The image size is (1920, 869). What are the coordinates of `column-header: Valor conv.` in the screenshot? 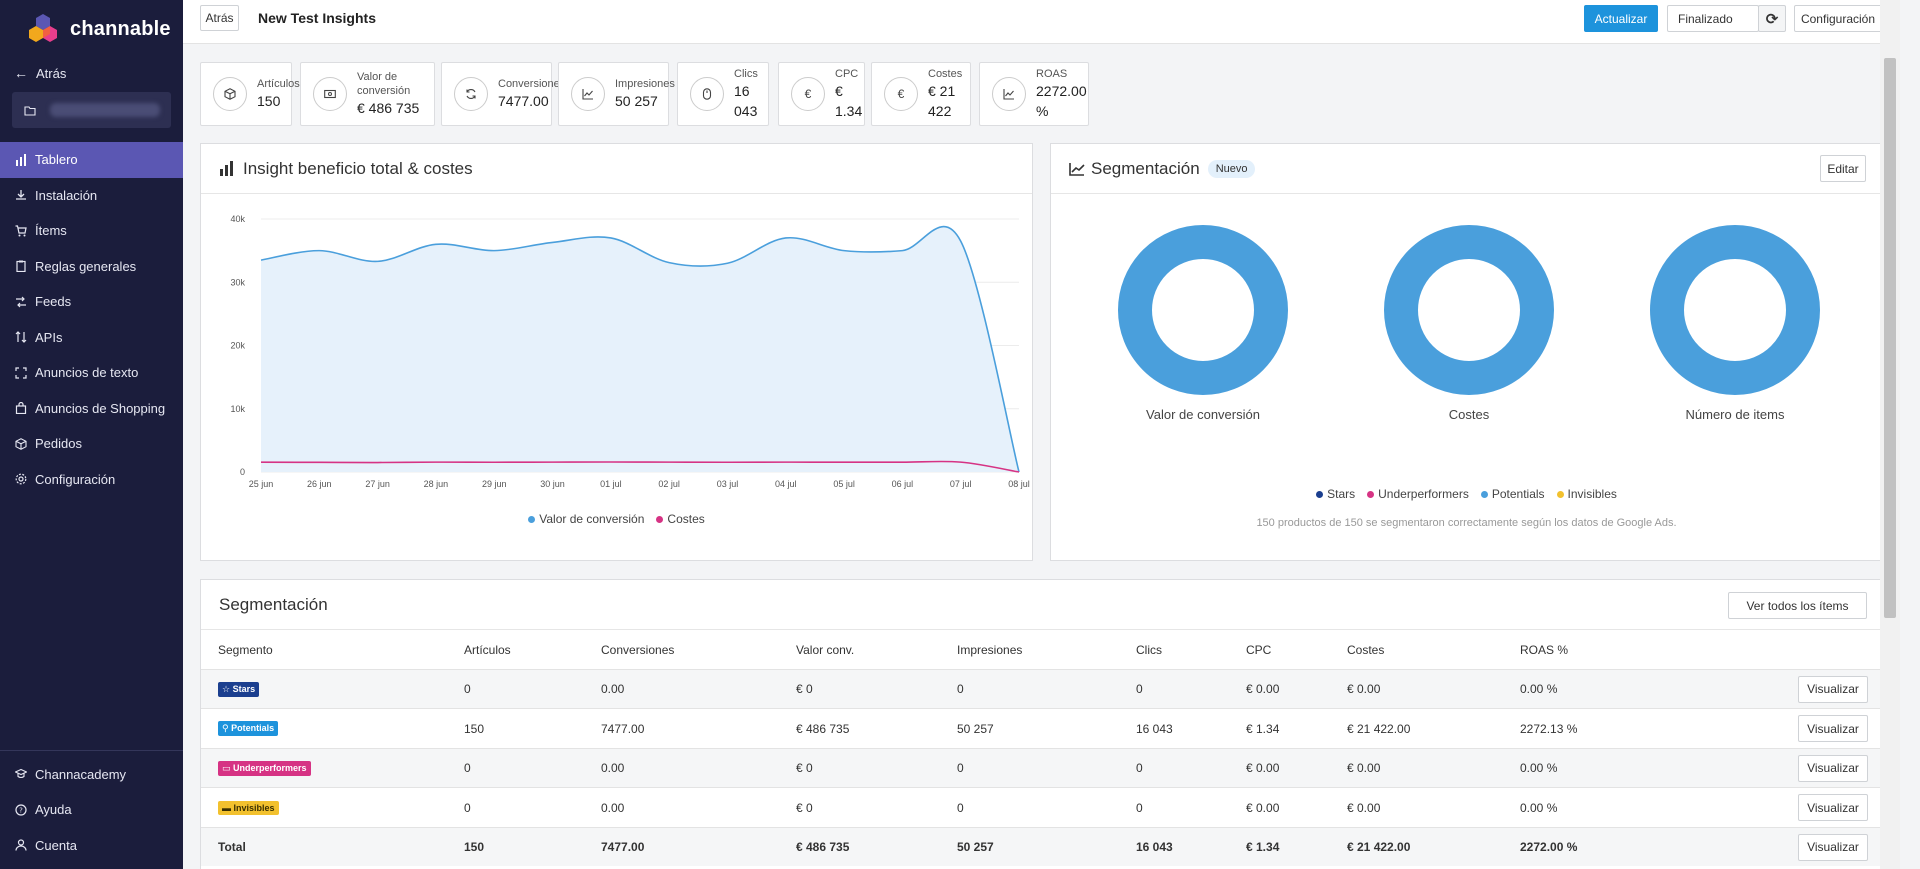 It's located at (825, 649).